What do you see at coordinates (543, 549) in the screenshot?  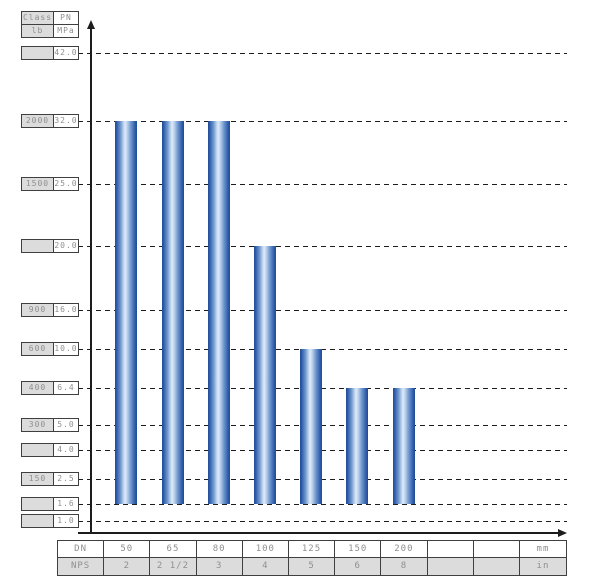 I see `unit-mm-cell: mm` at bounding box center [543, 549].